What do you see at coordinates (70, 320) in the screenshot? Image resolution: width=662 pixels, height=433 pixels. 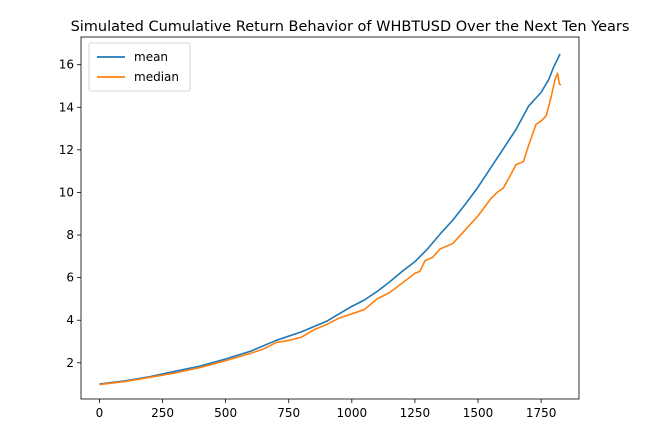 I see `y-tick-label: 4` at bounding box center [70, 320].